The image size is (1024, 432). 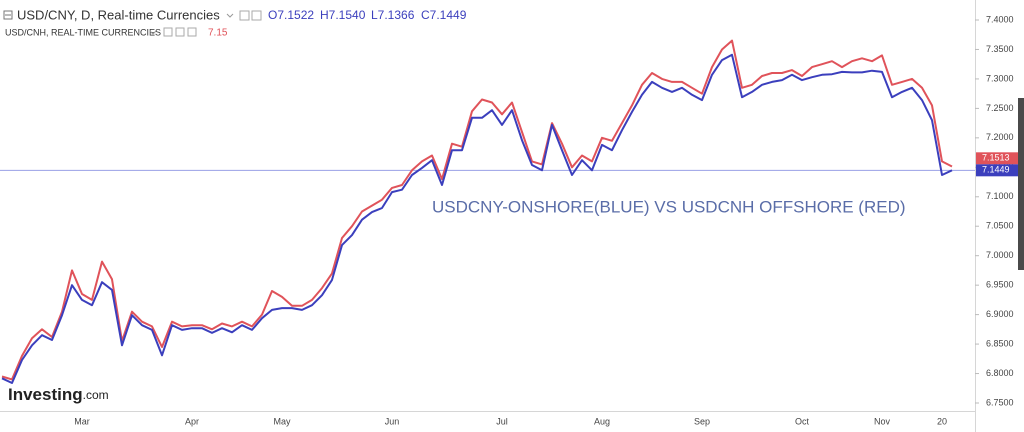 What do you see at coordinates (83, 32) in the screenshot?
I see `series-title: USD/CNH, REAL-TIME CURRENCIES` at bounding box center [83, 32].